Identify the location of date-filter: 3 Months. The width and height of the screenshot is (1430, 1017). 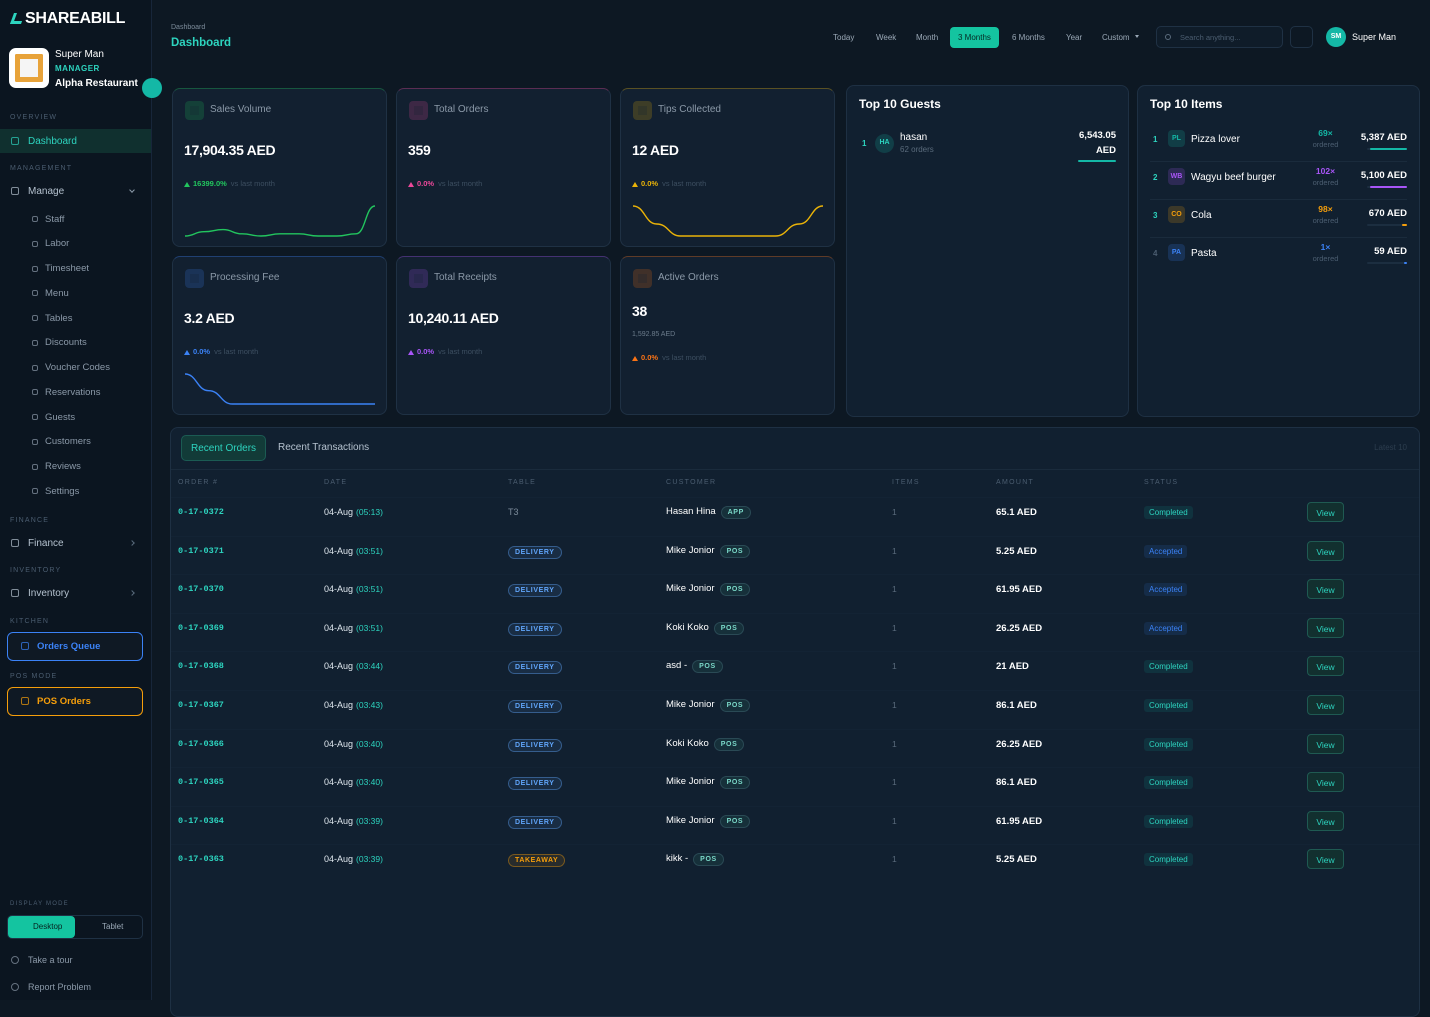
(974, 37).